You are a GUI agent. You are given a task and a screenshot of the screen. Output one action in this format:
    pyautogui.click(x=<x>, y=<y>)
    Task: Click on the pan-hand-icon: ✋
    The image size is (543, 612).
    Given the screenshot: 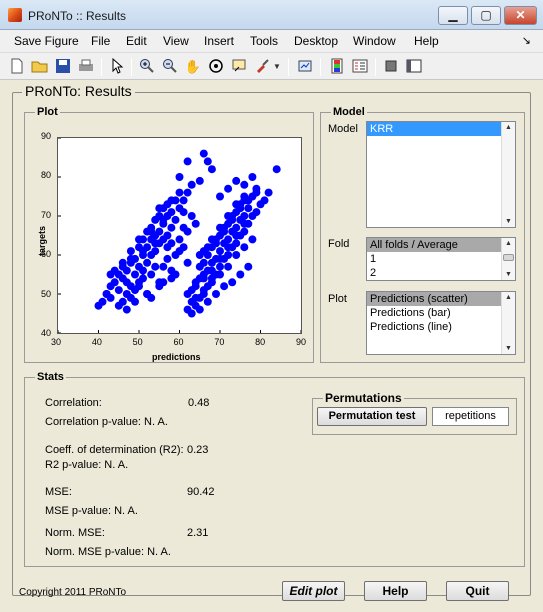 What is the action you would take?
    pyautogui.click(x=193, y=66)
    